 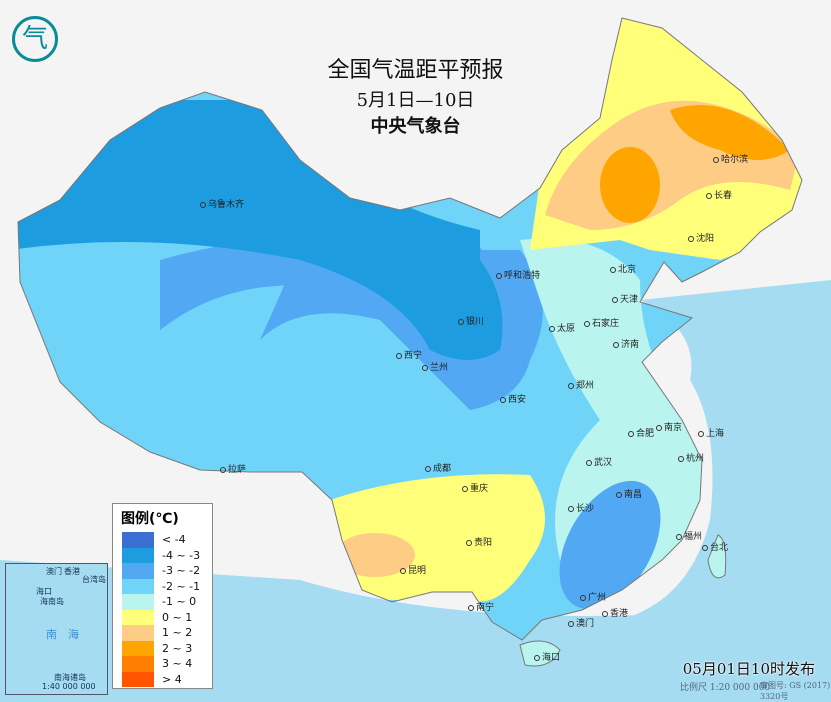 I want to click on legend-item: < -4, so click(x=167, y=540).